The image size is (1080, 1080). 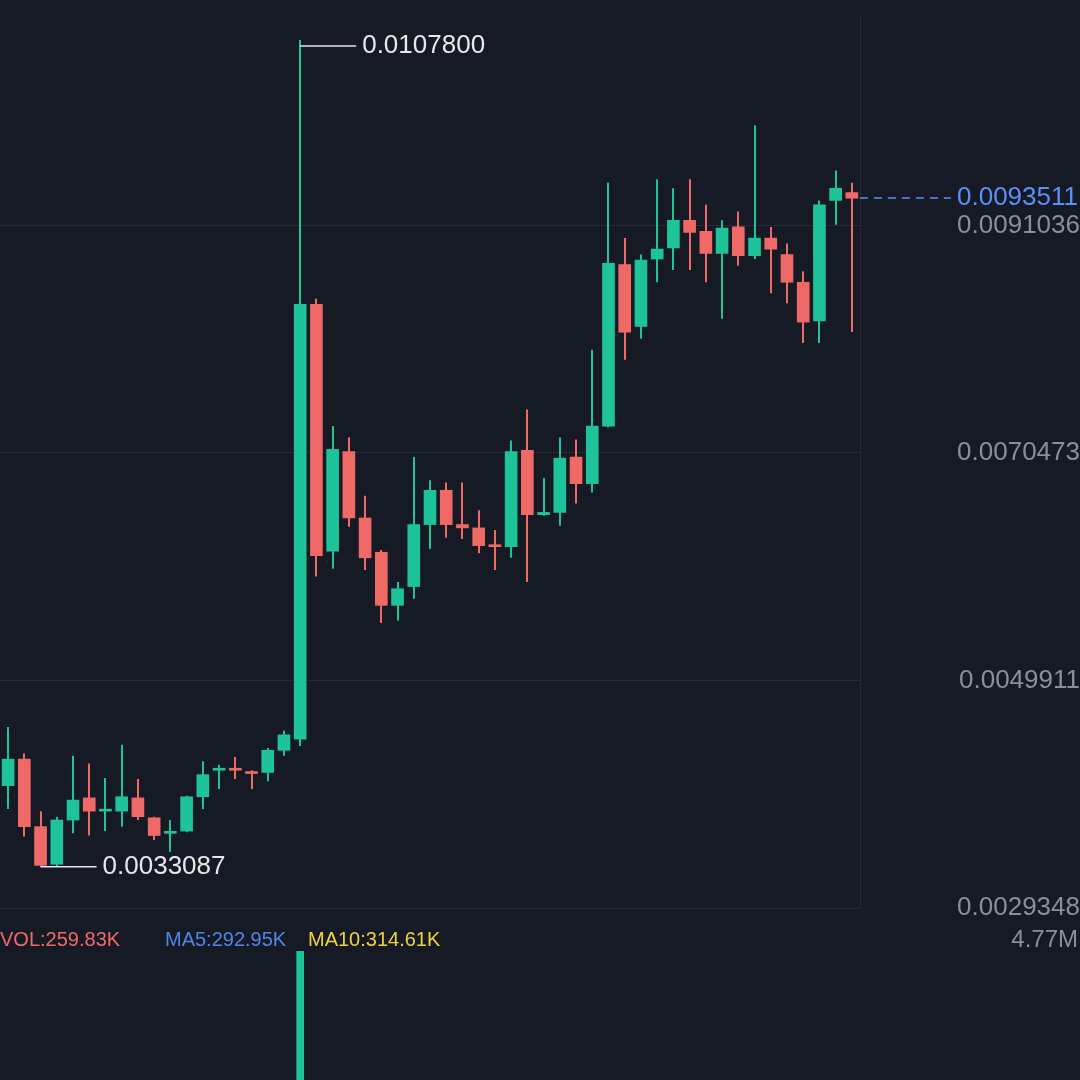 What do you see at coordinates (1044, 938) in the screenshot?
I see `text: 4.77M` at bounding box center [1044, 938].